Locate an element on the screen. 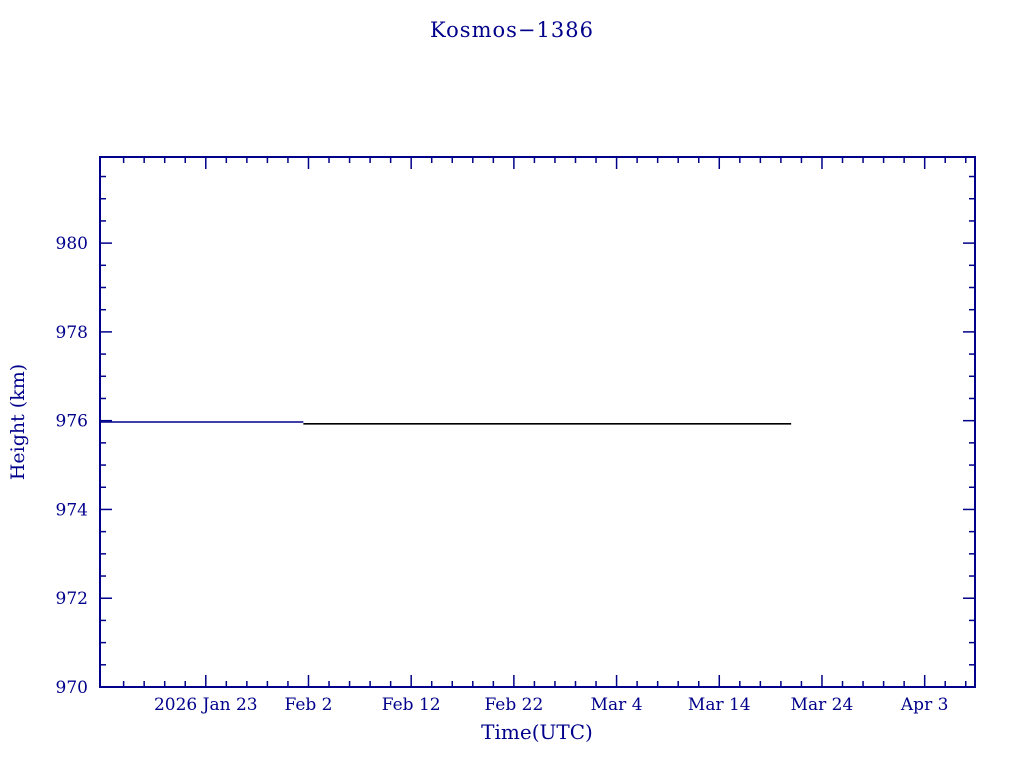  x-tick-label: Mar 24 is located at coordinates (822, 705).